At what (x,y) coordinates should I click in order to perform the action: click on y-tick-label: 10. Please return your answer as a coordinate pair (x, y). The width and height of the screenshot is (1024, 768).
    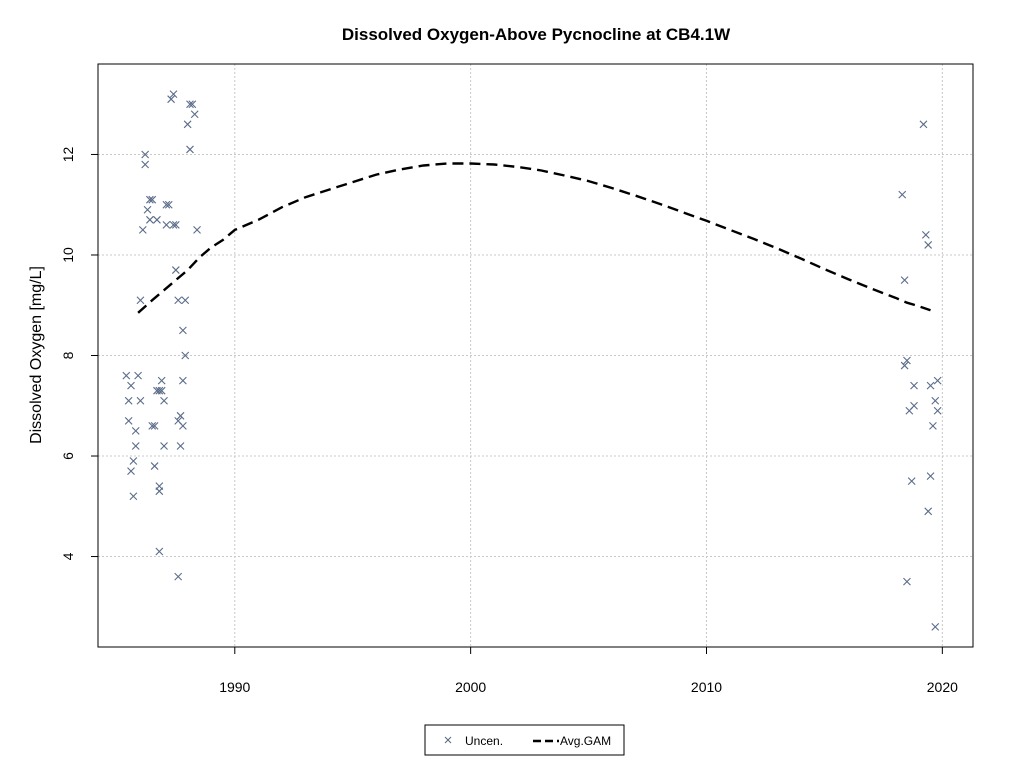
    Looking at the image, I should click on (68, 255).